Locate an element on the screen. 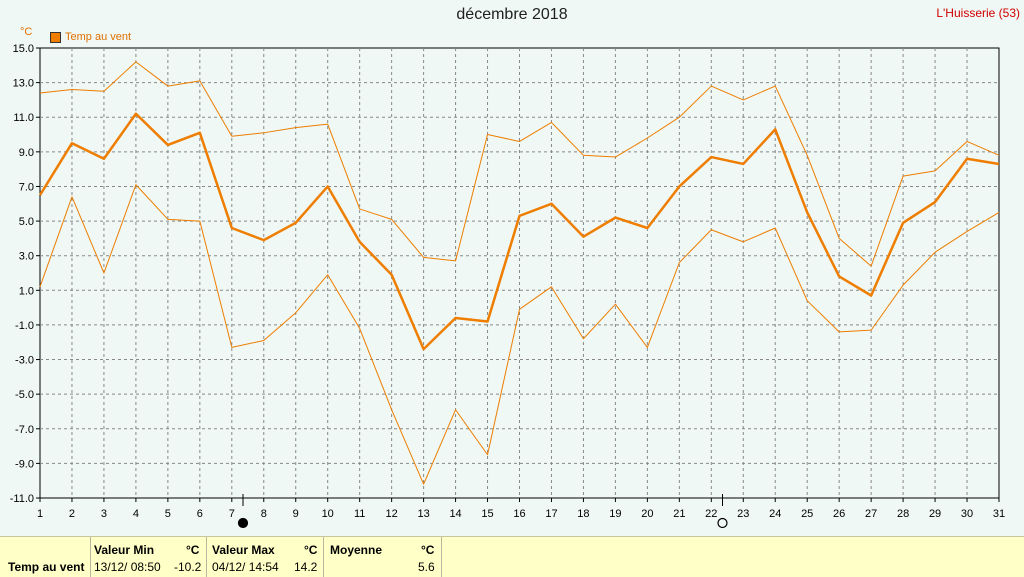  min-label: Valeur Min is located at coordinates (124, 550).